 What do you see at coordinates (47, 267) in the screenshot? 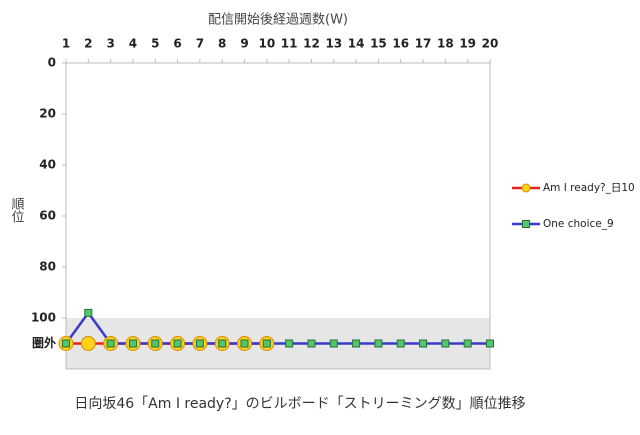
I see `y-tick-label: 80` at bounding box center [47, 267].